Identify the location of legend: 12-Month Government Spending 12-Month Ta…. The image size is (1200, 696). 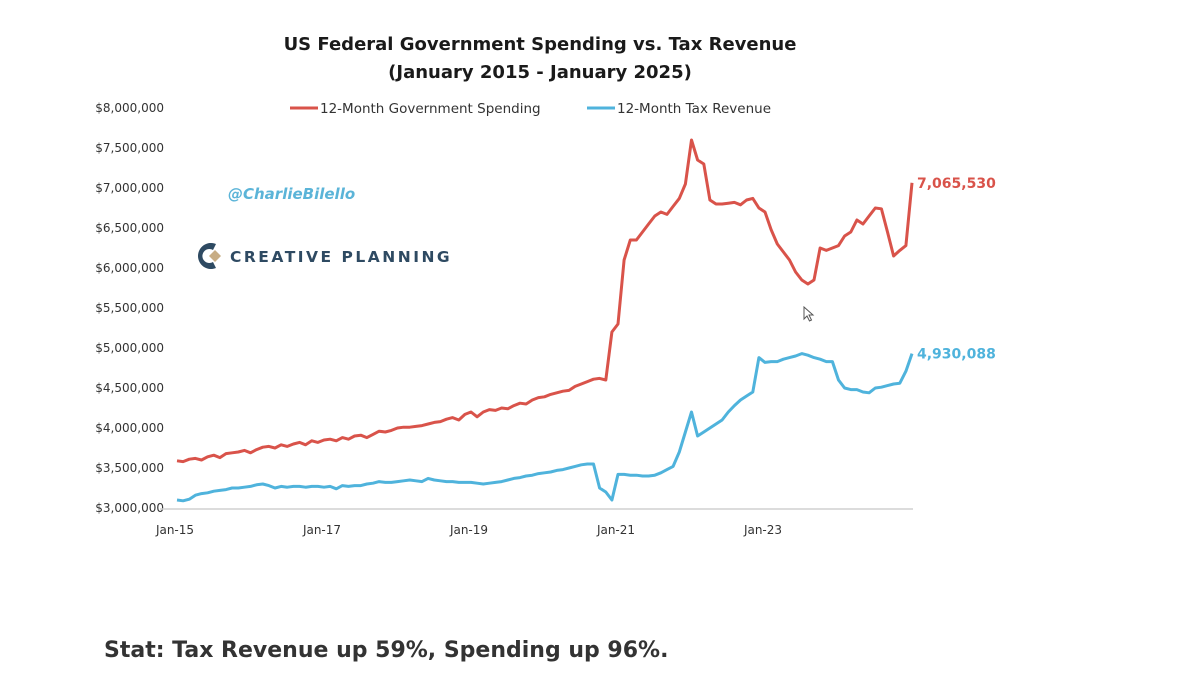
(530, 109).